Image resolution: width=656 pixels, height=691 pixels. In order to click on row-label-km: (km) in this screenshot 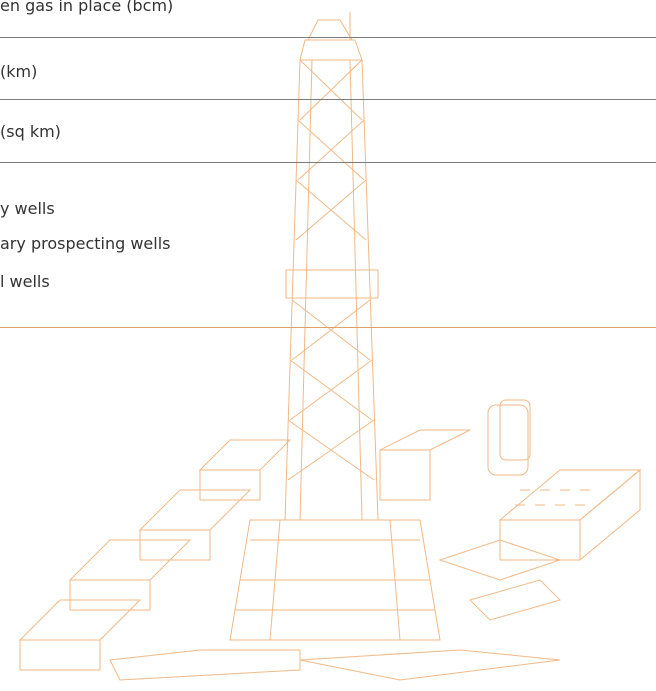, I will do `click(19, 71)`.